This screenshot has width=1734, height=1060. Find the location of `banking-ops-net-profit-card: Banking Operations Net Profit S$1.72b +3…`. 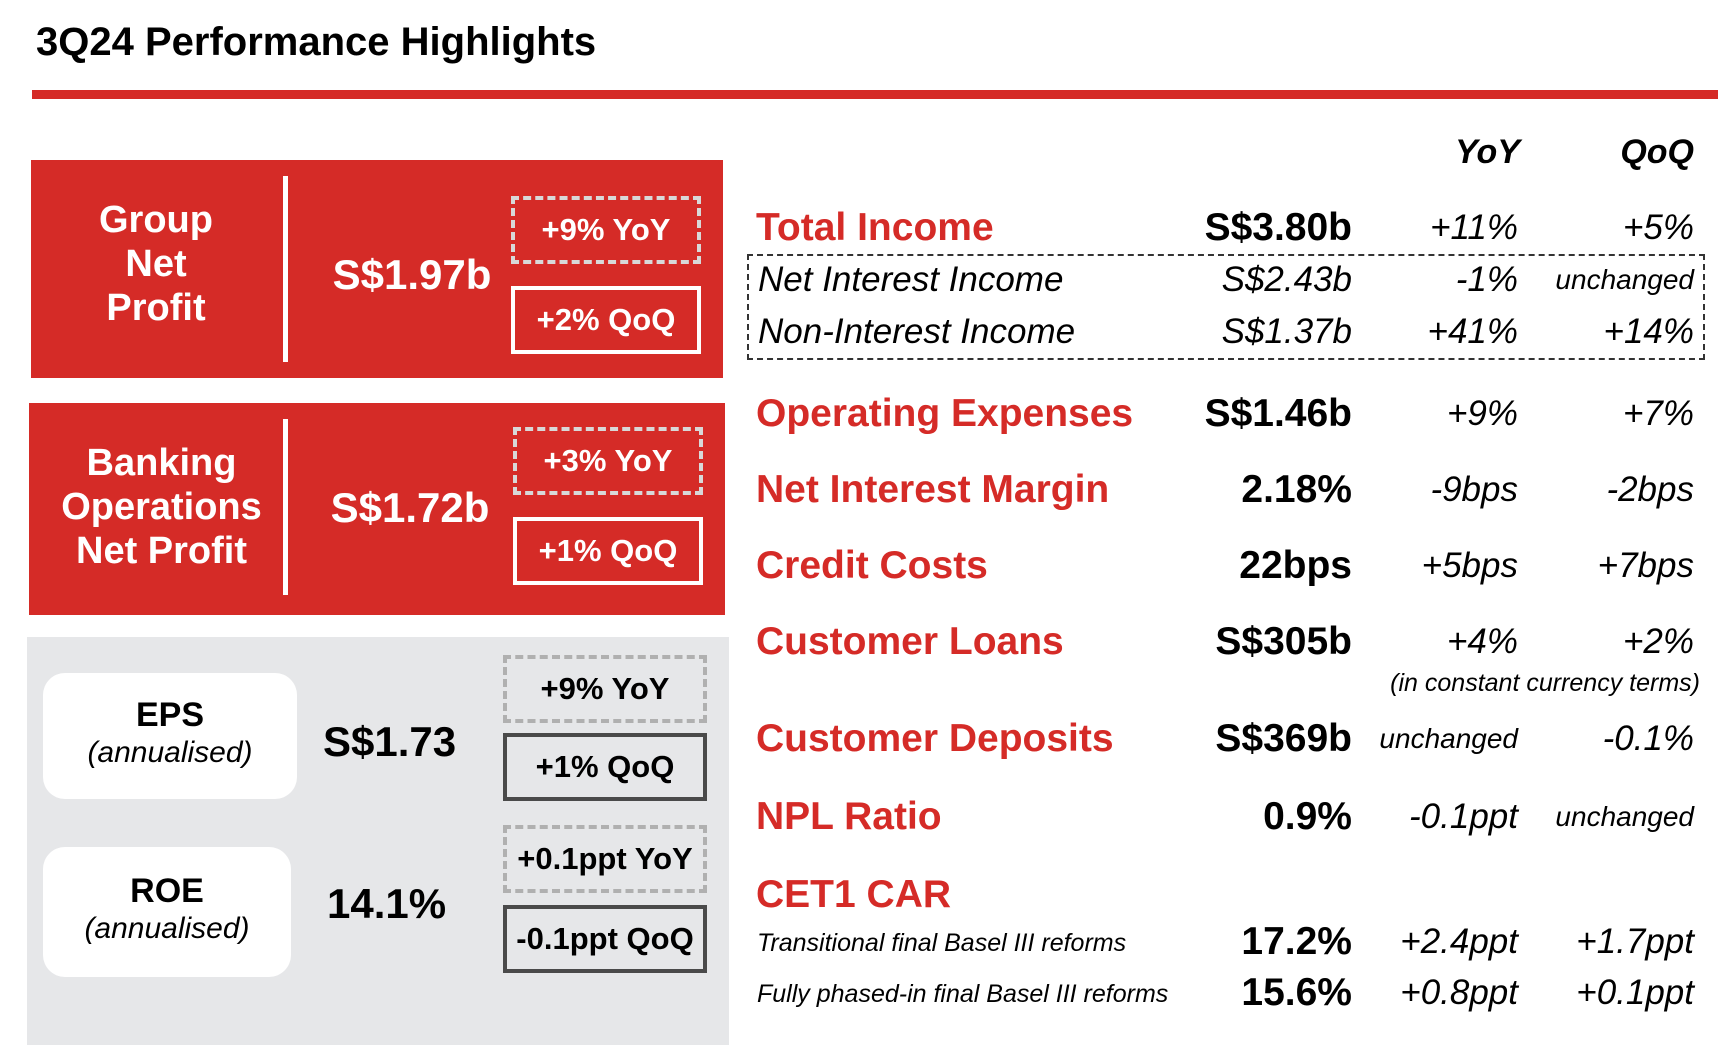

banking-ops-net-profit-card: Banking Operations Net Profit S$1.72b +3… is located at coordinates (377, 509).